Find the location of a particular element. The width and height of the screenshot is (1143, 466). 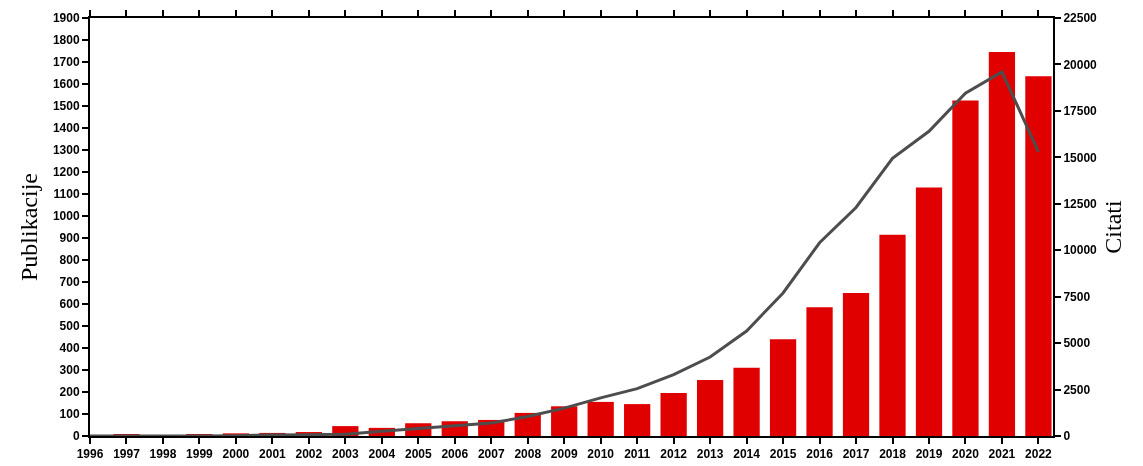

y-tick-label: 1500 is located at coordinates (66, 106).